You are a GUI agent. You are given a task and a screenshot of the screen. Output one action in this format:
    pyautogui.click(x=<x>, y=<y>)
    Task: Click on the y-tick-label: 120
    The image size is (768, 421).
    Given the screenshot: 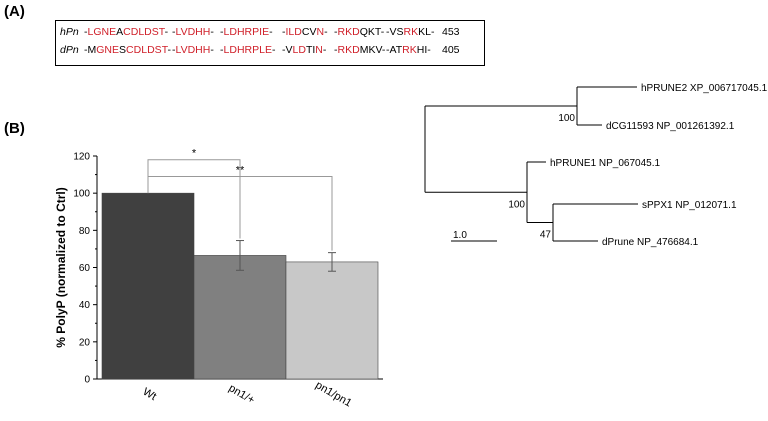 What is the action you would take?
    pyautogui.click(x=81, y=157)
    